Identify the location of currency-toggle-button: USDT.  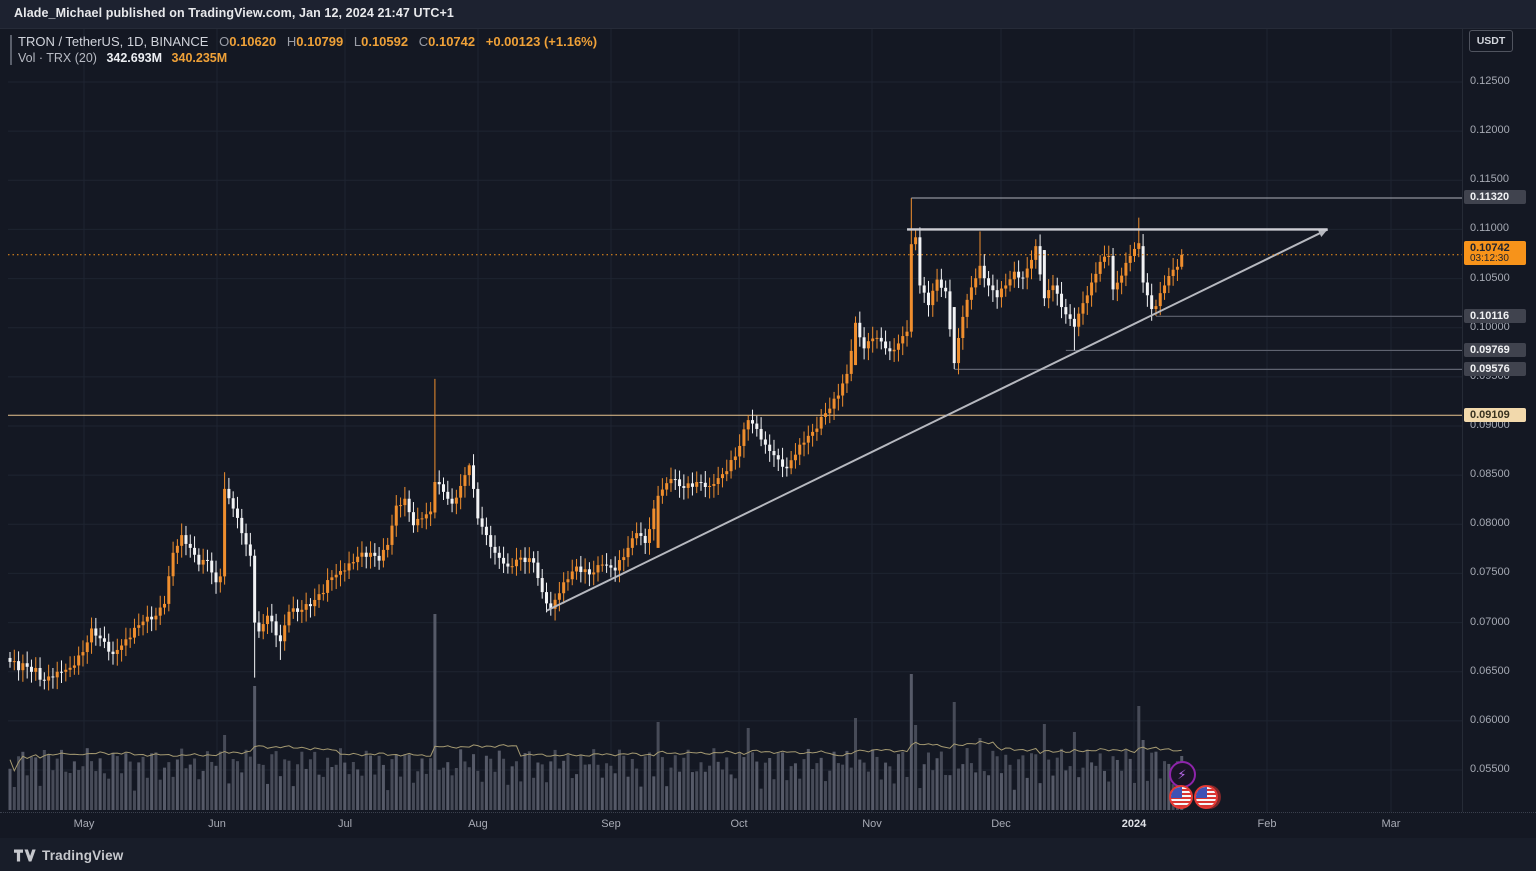
(1491, 41).